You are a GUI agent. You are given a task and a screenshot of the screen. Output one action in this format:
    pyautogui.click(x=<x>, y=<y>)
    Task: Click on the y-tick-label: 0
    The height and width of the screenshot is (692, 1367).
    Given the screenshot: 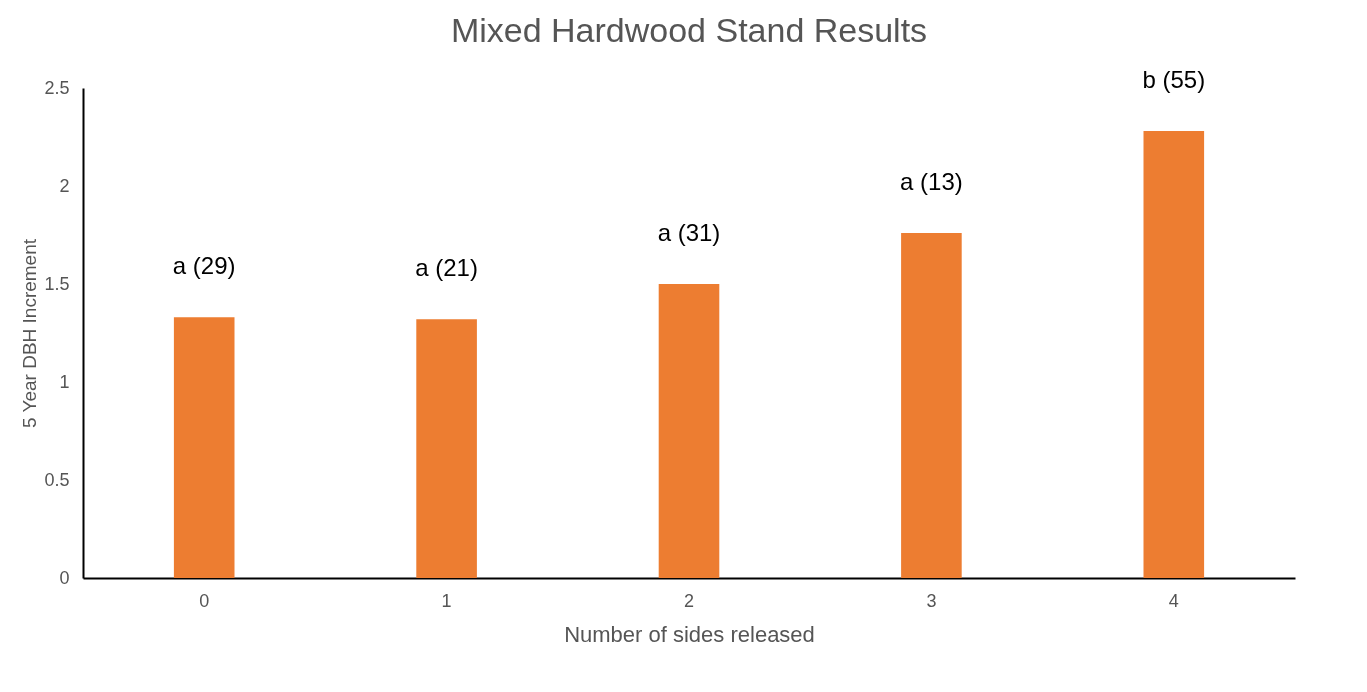 What is the action you would take?
    pyautogui.click(x=64, y=577)
    